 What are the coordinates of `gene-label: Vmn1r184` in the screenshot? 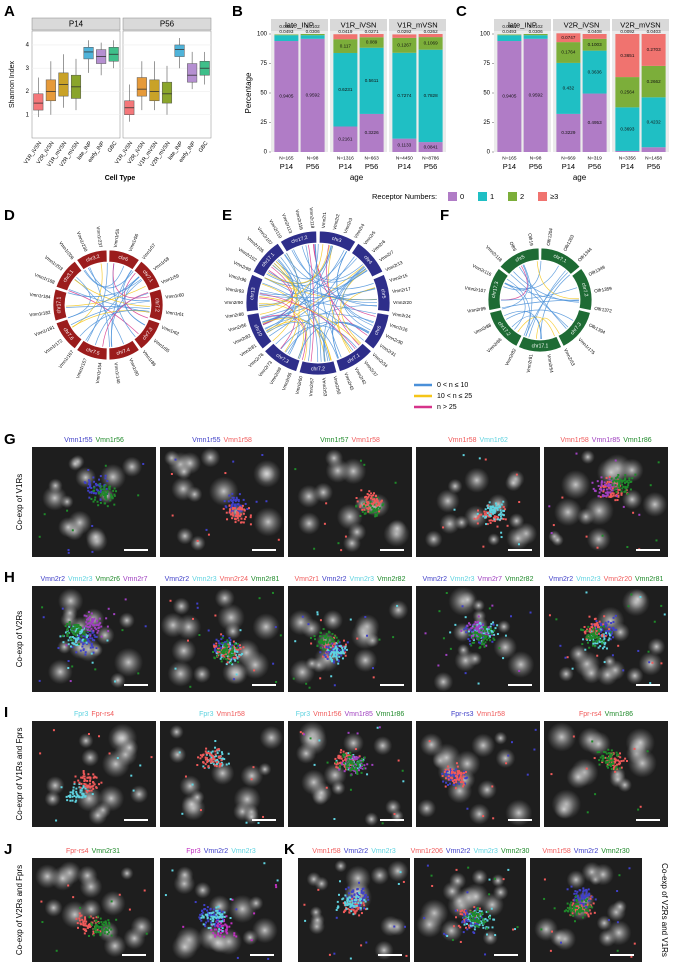 It's located at (40, 296).